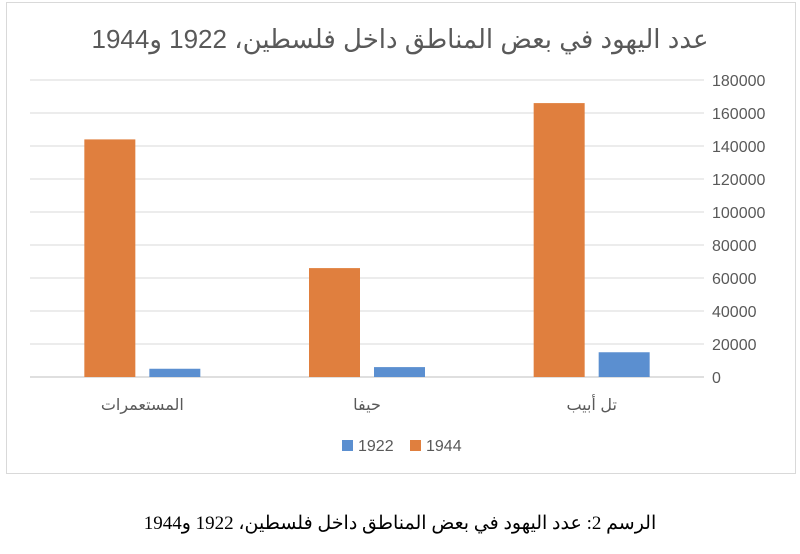  Describe the element at coordinates (347, 445) in the screenshot. I see `legend-swatch-1922` at that location.